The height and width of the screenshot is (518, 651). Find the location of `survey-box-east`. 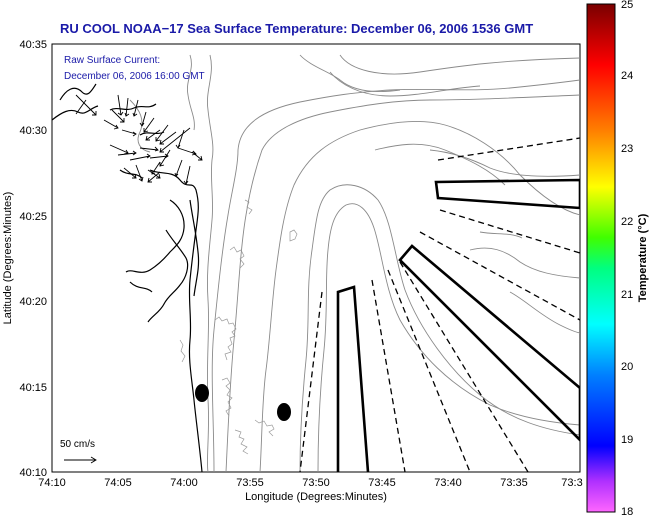

survey-box-east is located at coordinates (507, 194).